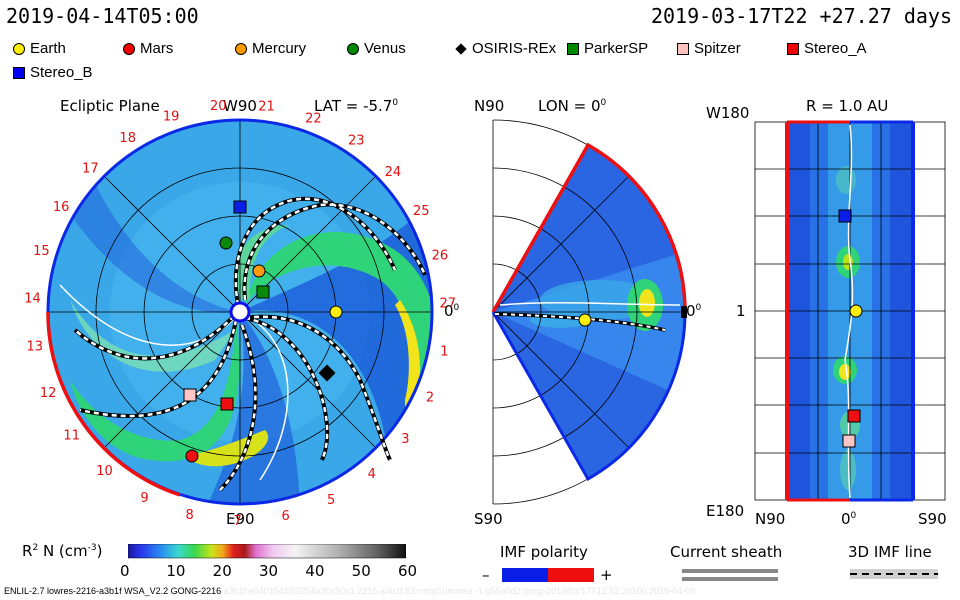 Image resolution: width=960 pixels, height=600 pixels. Describe the element at coordinates (694, 311) in the screenshot. I see `mer-right-label: 00` at that location.